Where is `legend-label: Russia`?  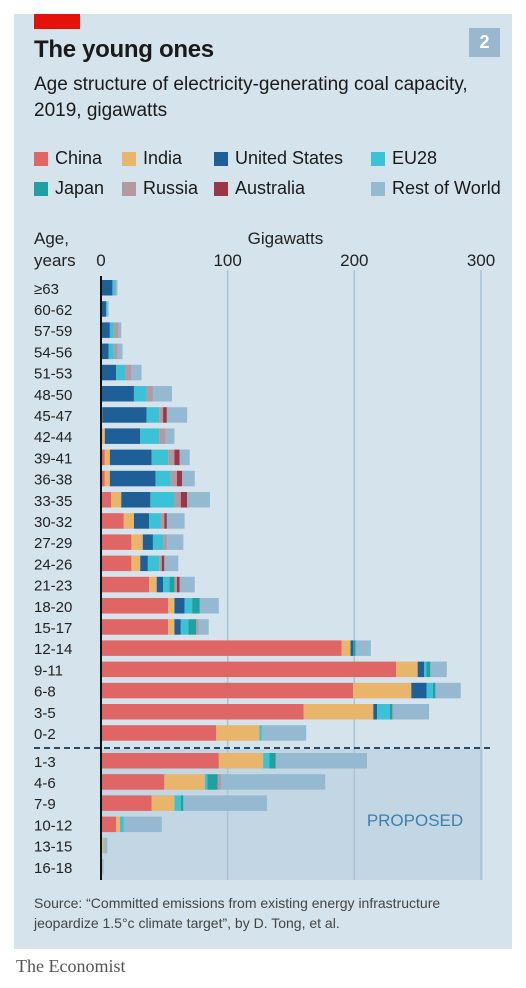
legend-label: Russia is located at coordinates (171, 188).